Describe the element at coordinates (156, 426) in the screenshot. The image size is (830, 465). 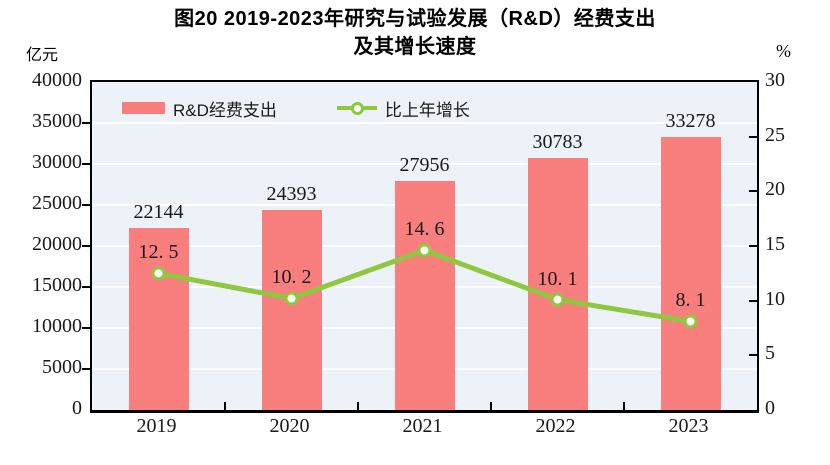
I see `x-axis-label-2019: 2019` at that location.